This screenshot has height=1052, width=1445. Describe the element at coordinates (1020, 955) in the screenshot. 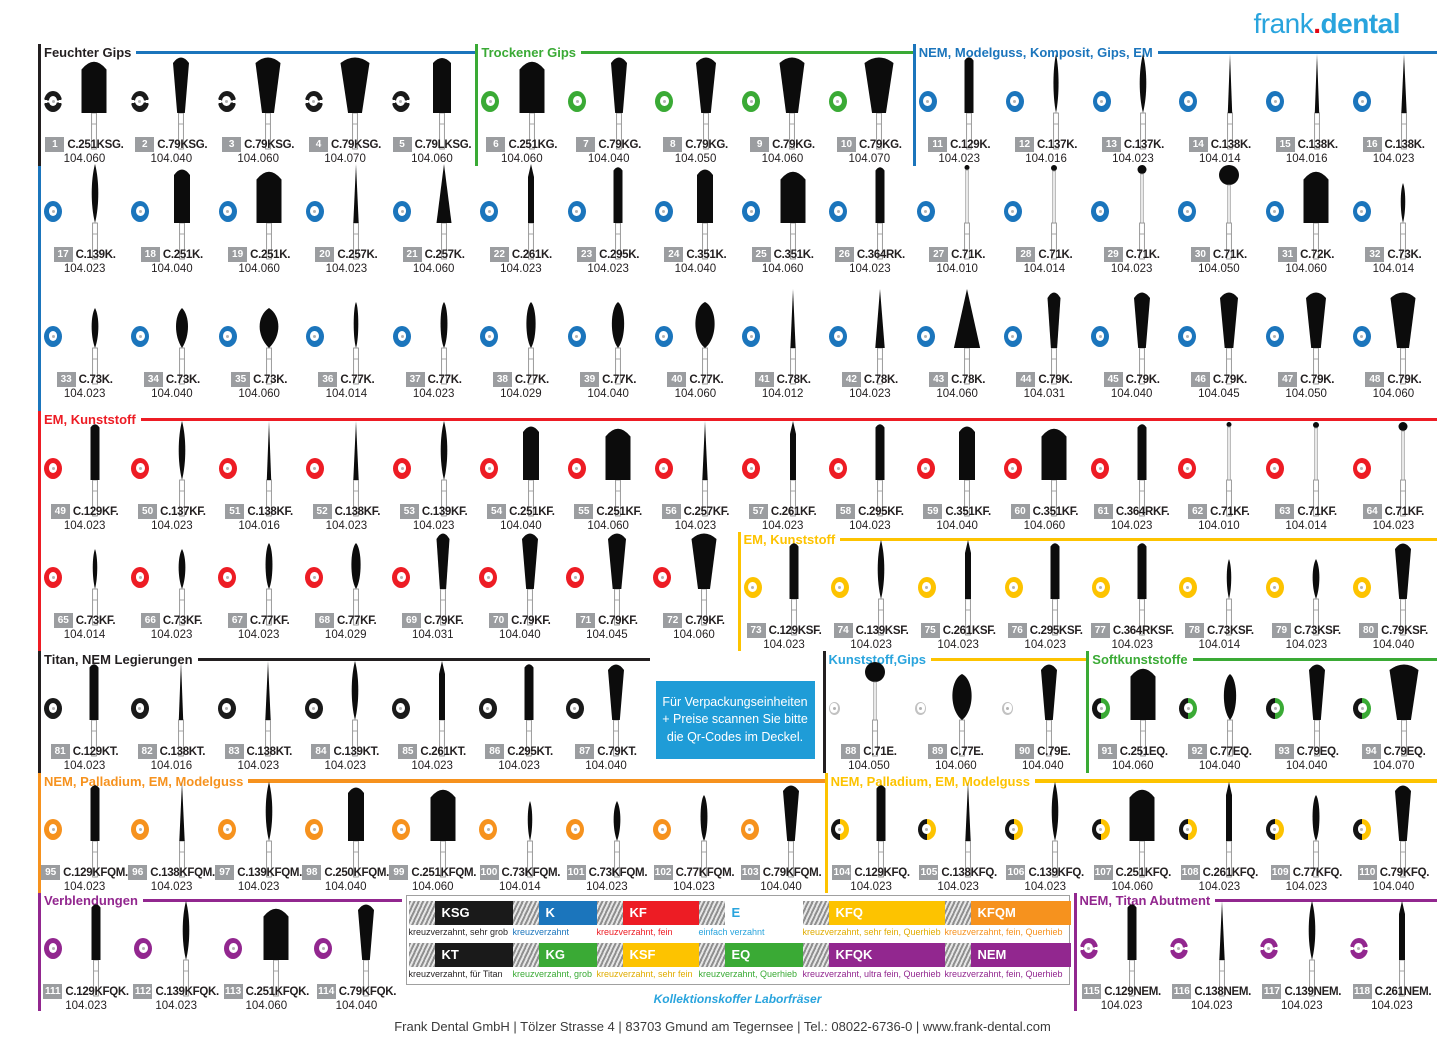

I see `legend-code: NEM` at that location.